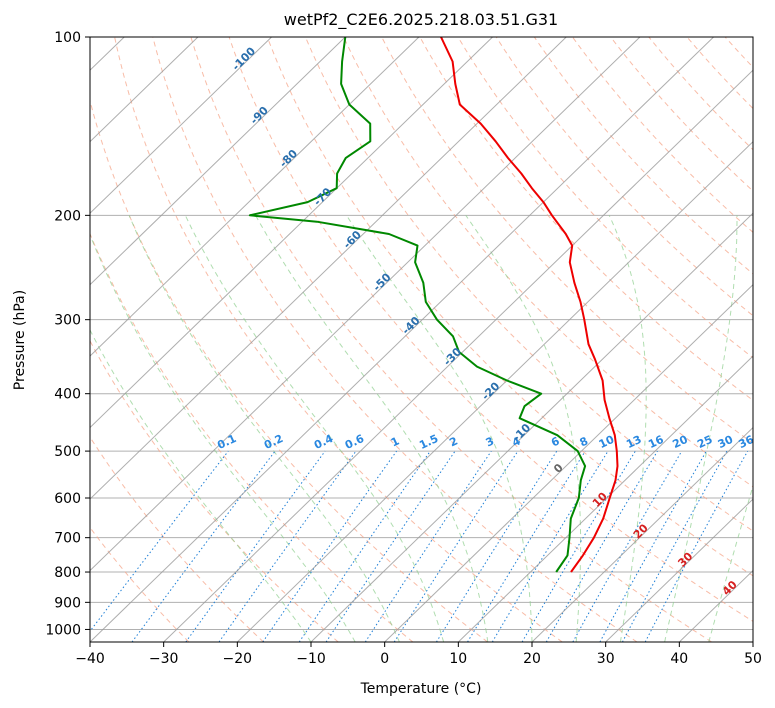  I want to click on y-tick-label: 900, so click(67, 603).